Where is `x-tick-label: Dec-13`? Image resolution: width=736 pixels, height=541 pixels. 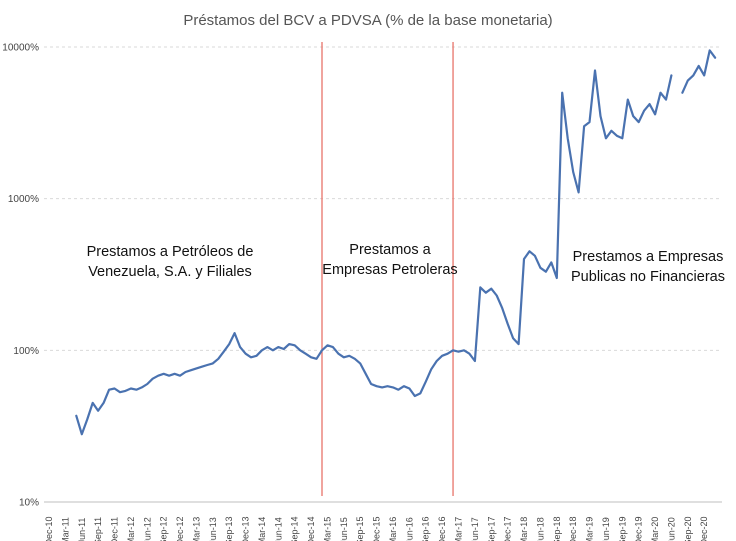
x-tick-label: Dec-13 is located at coordinates (246, 528).